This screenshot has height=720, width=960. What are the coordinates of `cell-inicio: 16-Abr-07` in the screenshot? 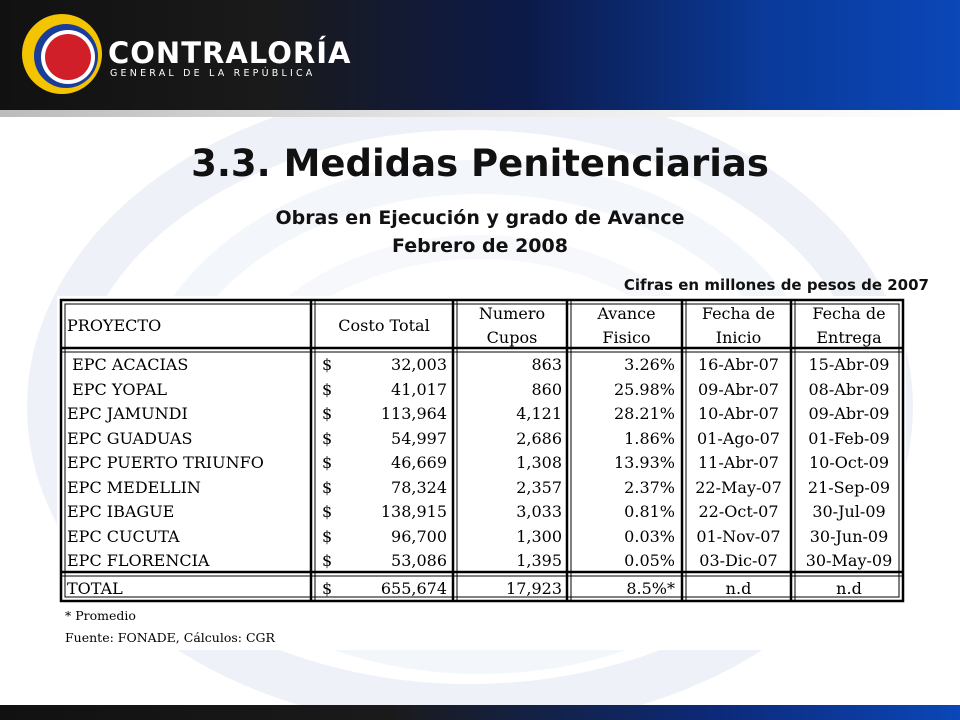 It's located at (738, 364).